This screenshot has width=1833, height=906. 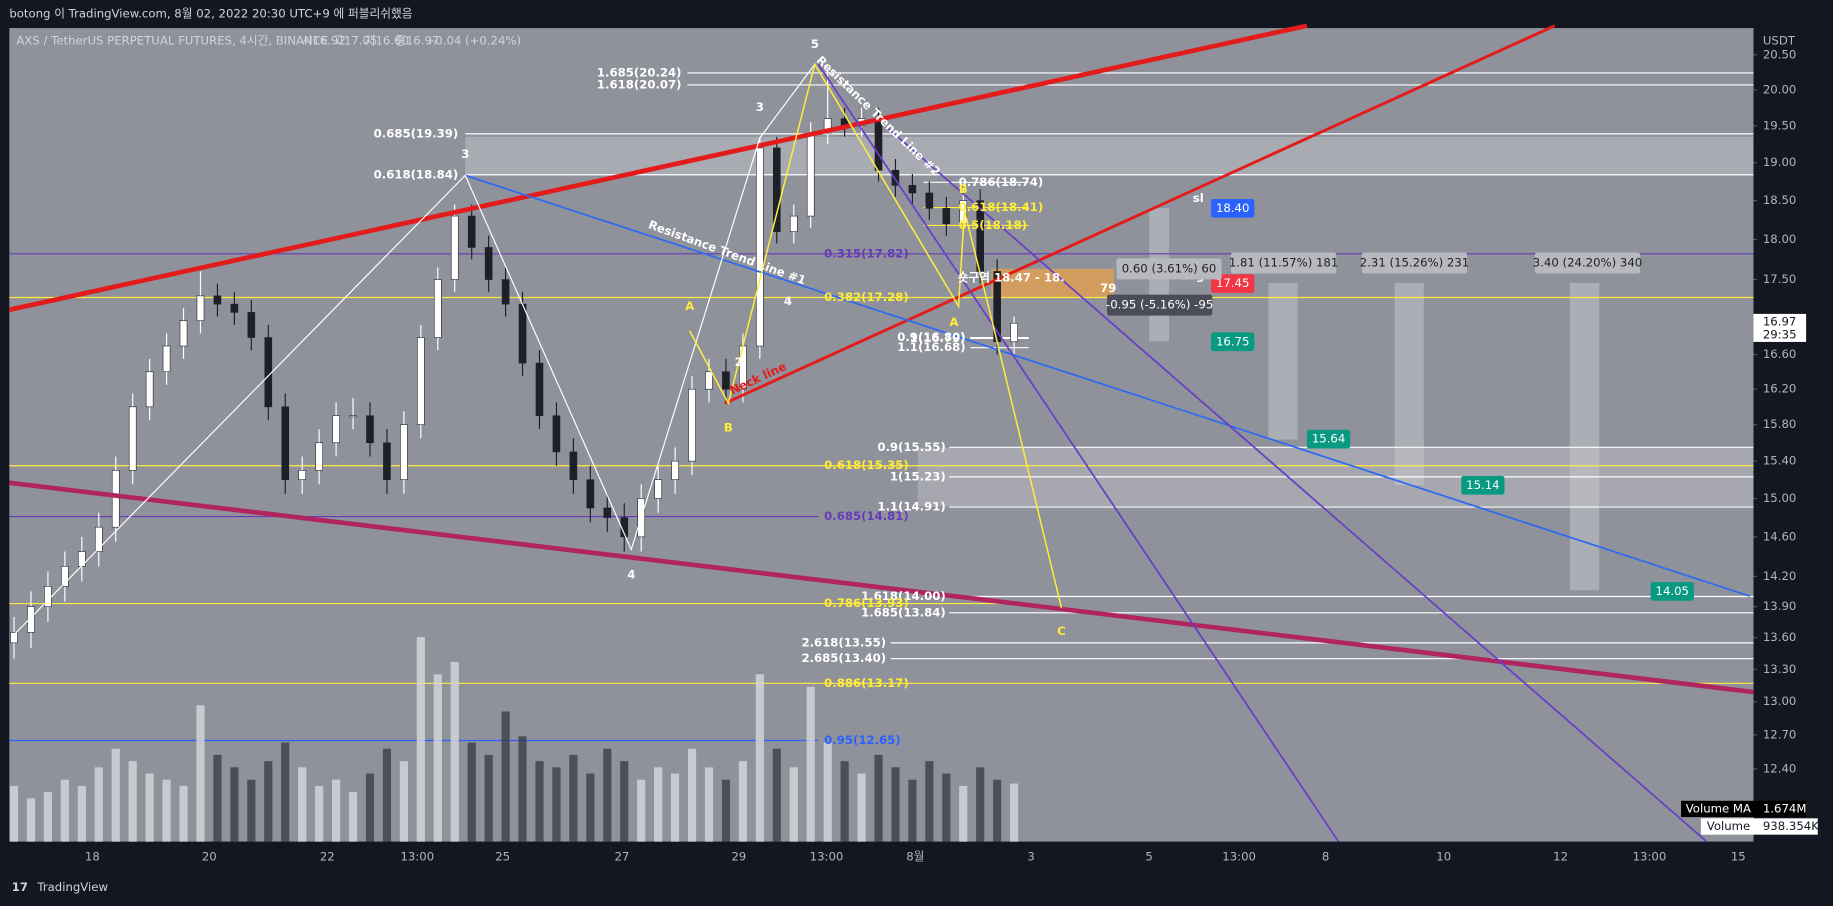 What do you see at coordinates (92, 856) in the screenshot?
I see `x-tick-label: 18` at bounding box center [92, 856].